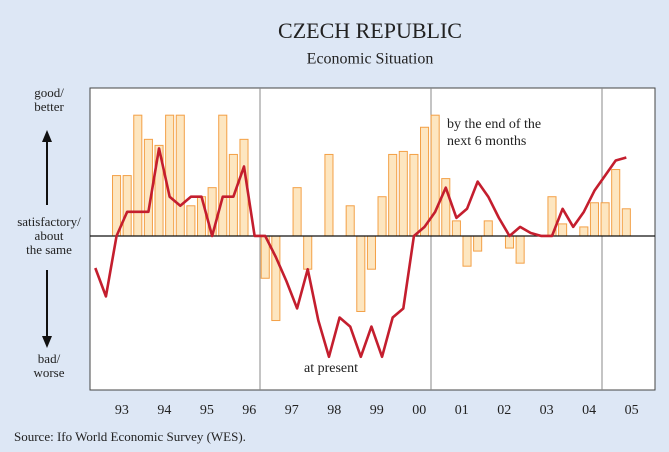 The image size is (669, 452). What do you see at coordinates (49, 100) in the screenshot?
I see `y-tick-label: good/ better` at bounding box center [49, 100].